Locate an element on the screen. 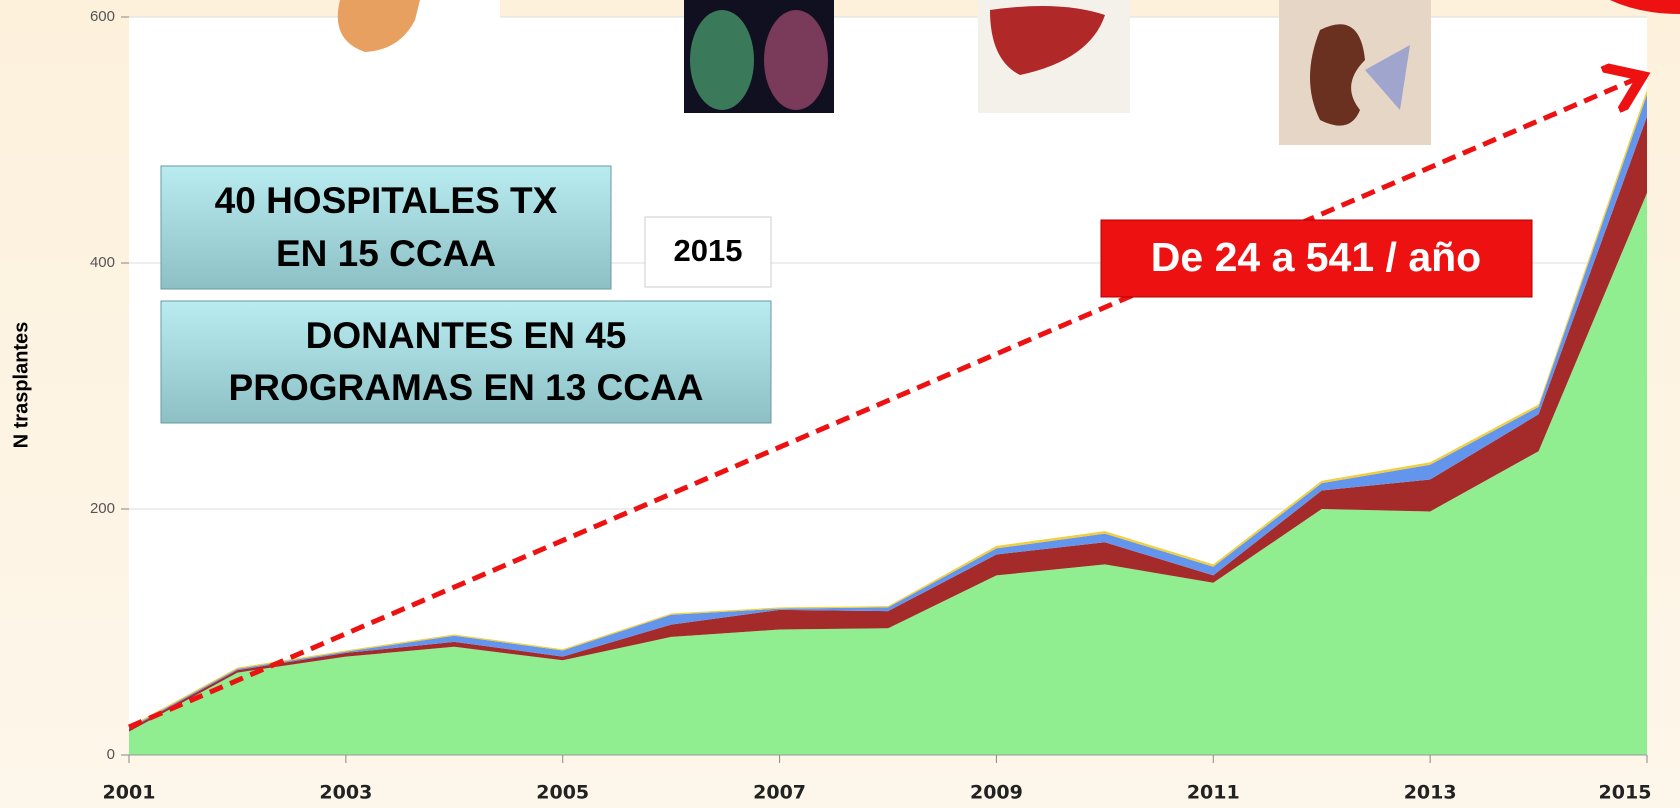 The height and width of the screenshot is (808, 1680). donors-box is located at coordinates (466, 362).